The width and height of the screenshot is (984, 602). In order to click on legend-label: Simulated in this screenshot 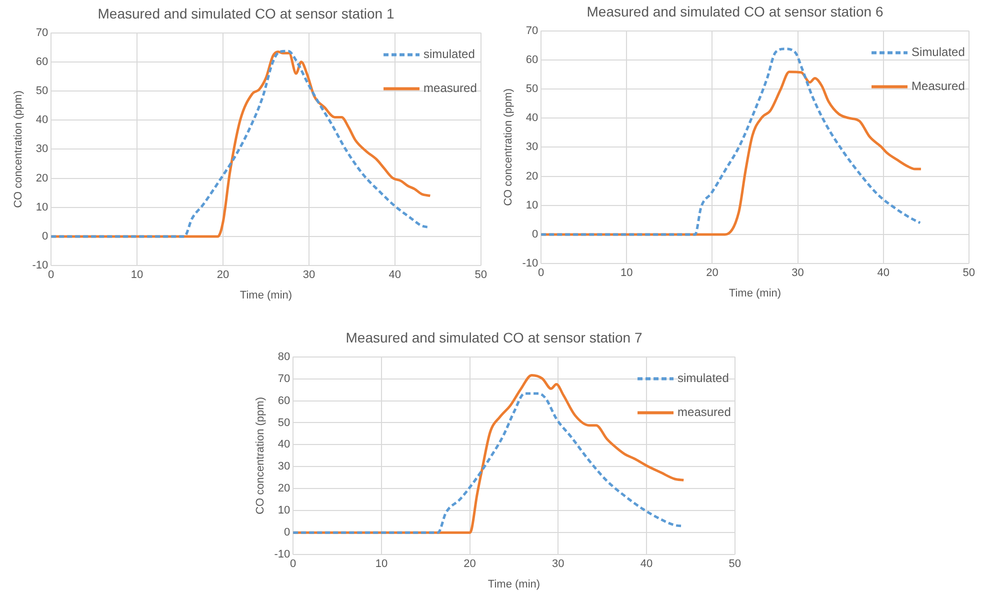, I will do `click(938, 52)`.